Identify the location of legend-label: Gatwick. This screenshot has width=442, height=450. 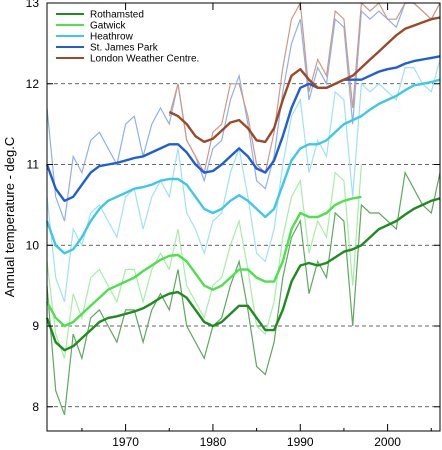
(108, 26).